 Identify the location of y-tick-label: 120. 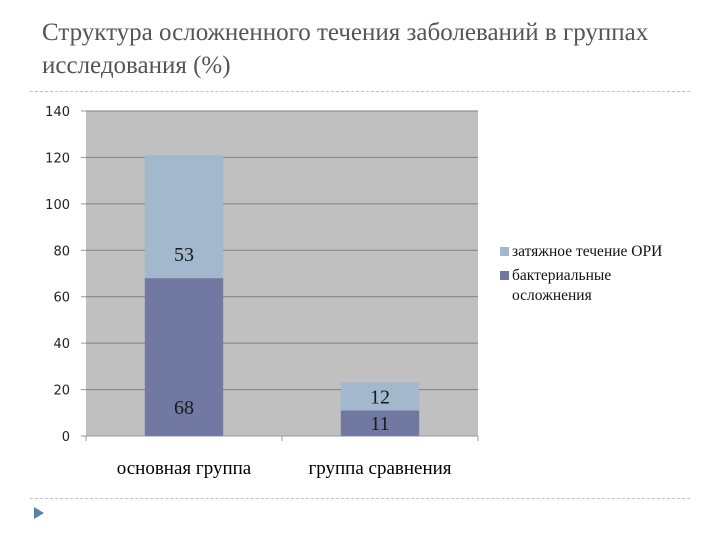
(57, 158).